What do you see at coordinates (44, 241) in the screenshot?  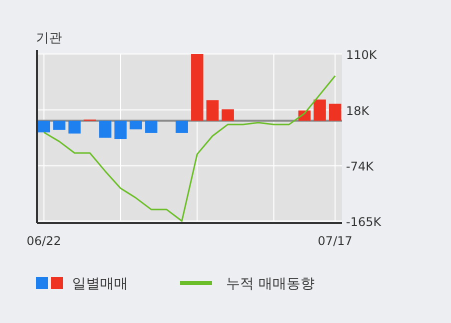 I see `x-tick-label: 06/22` at bounding box center [44, 241].